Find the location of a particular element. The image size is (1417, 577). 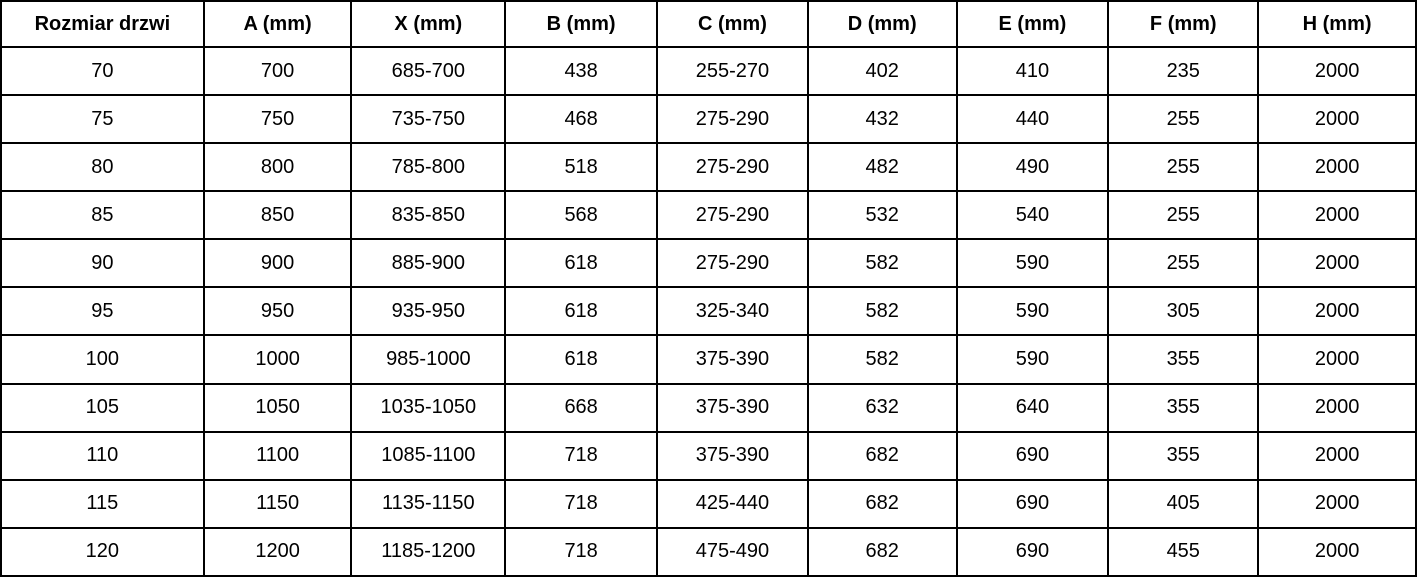

table-cell: 90 is located at coordinates (102, 263).